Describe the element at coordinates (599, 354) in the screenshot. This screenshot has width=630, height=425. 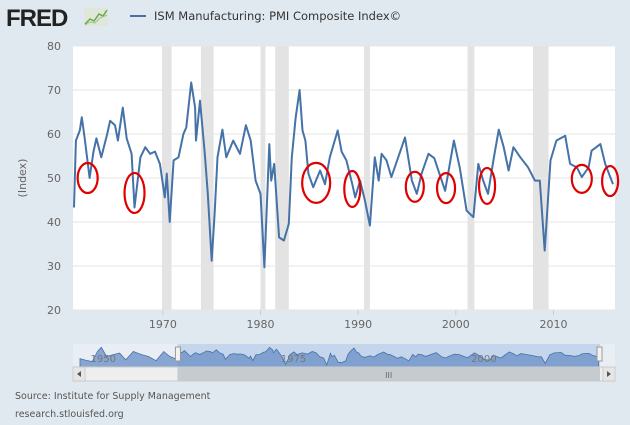
I see `navigator-handle-right` at that location.